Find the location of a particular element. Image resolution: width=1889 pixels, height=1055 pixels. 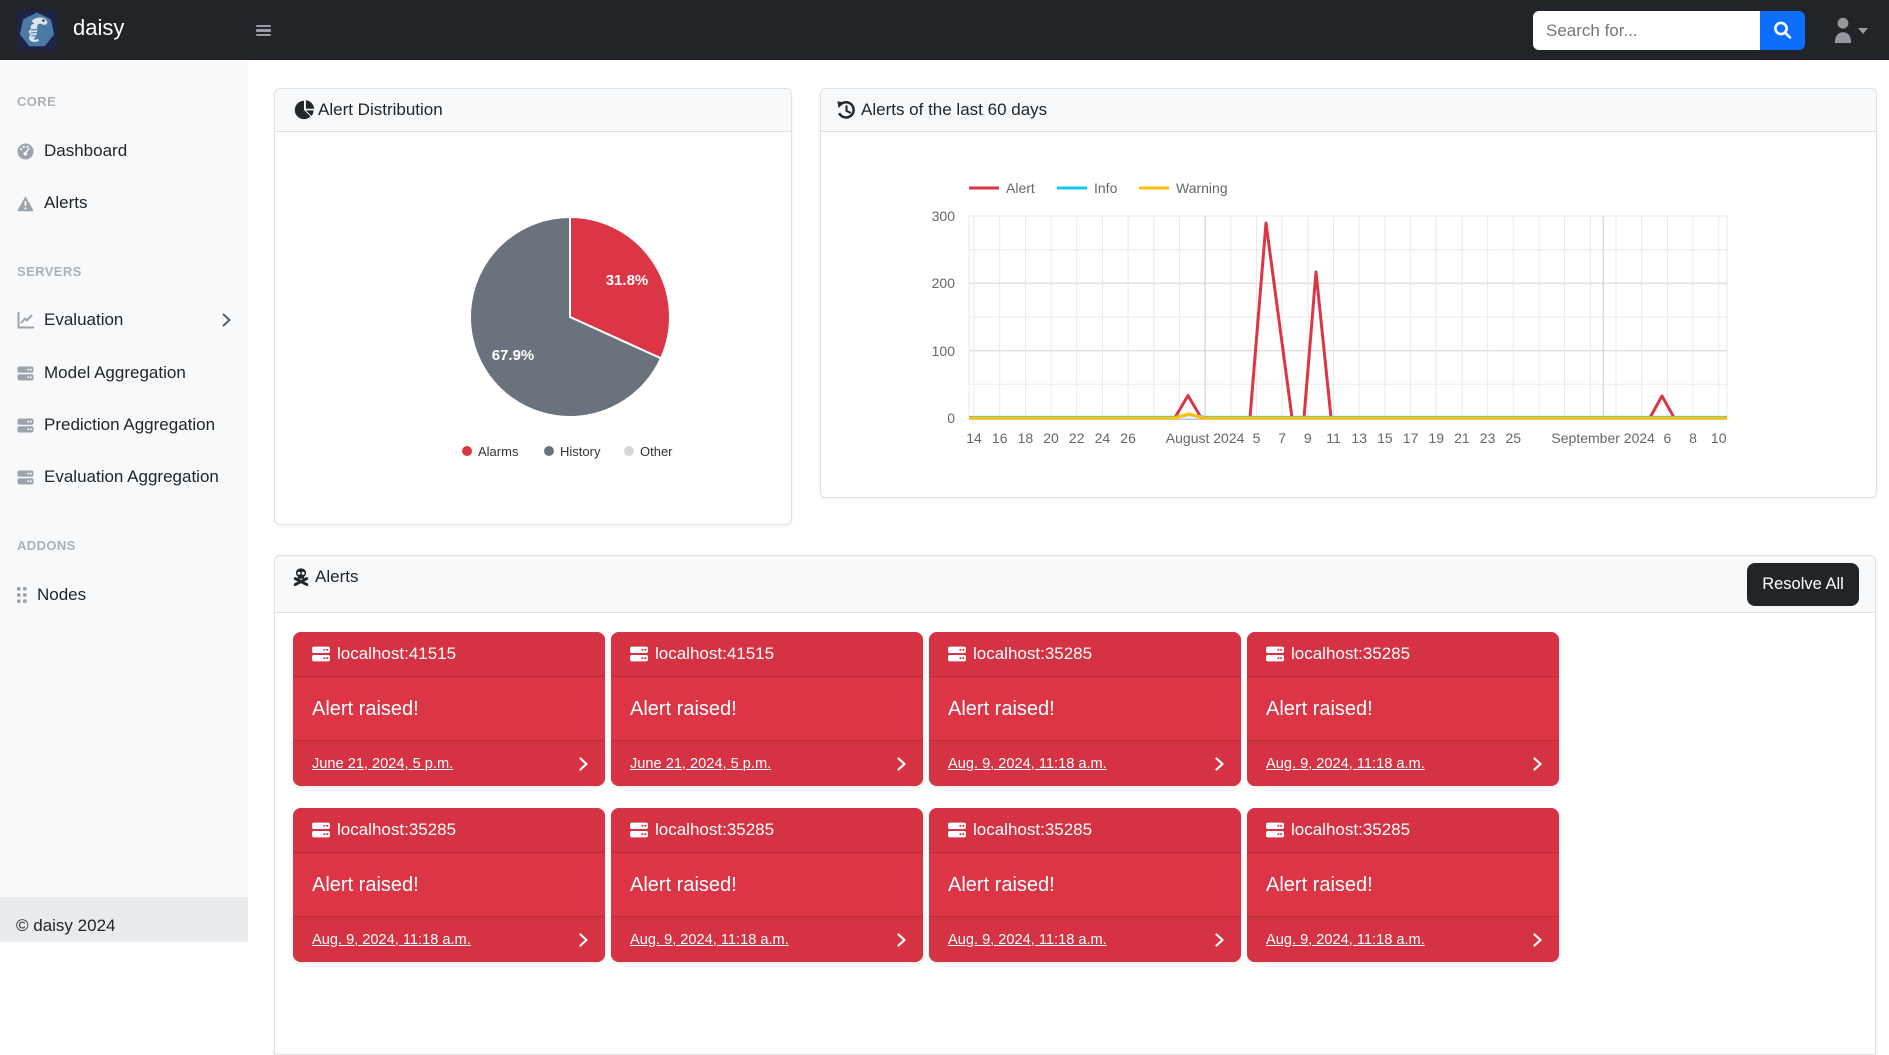

svg-text: 15 is located at coordinates (1385, 438).